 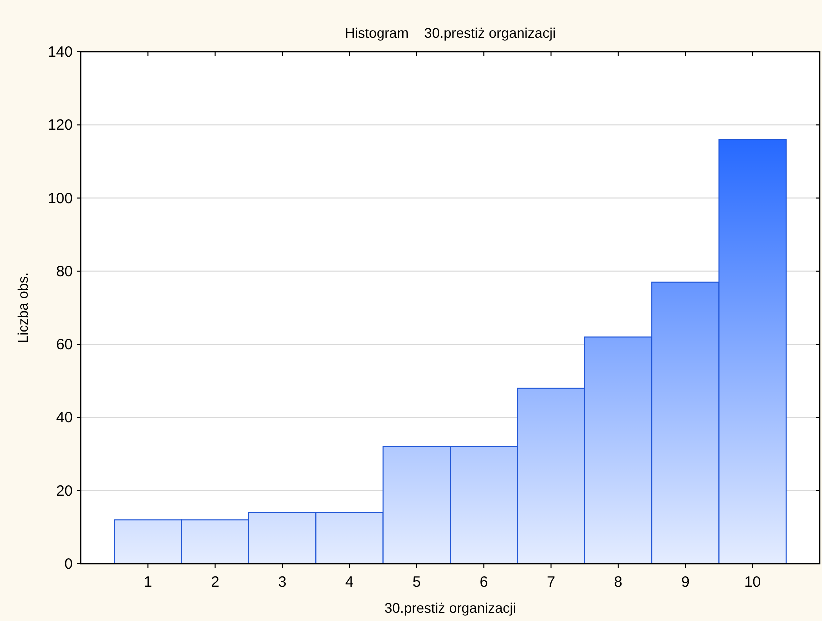 What do you see at coordinates (450, 608) in the screenshot?
I see `x-axis-title: 30.prestiż organizacji` at bounding box center [450, 608].